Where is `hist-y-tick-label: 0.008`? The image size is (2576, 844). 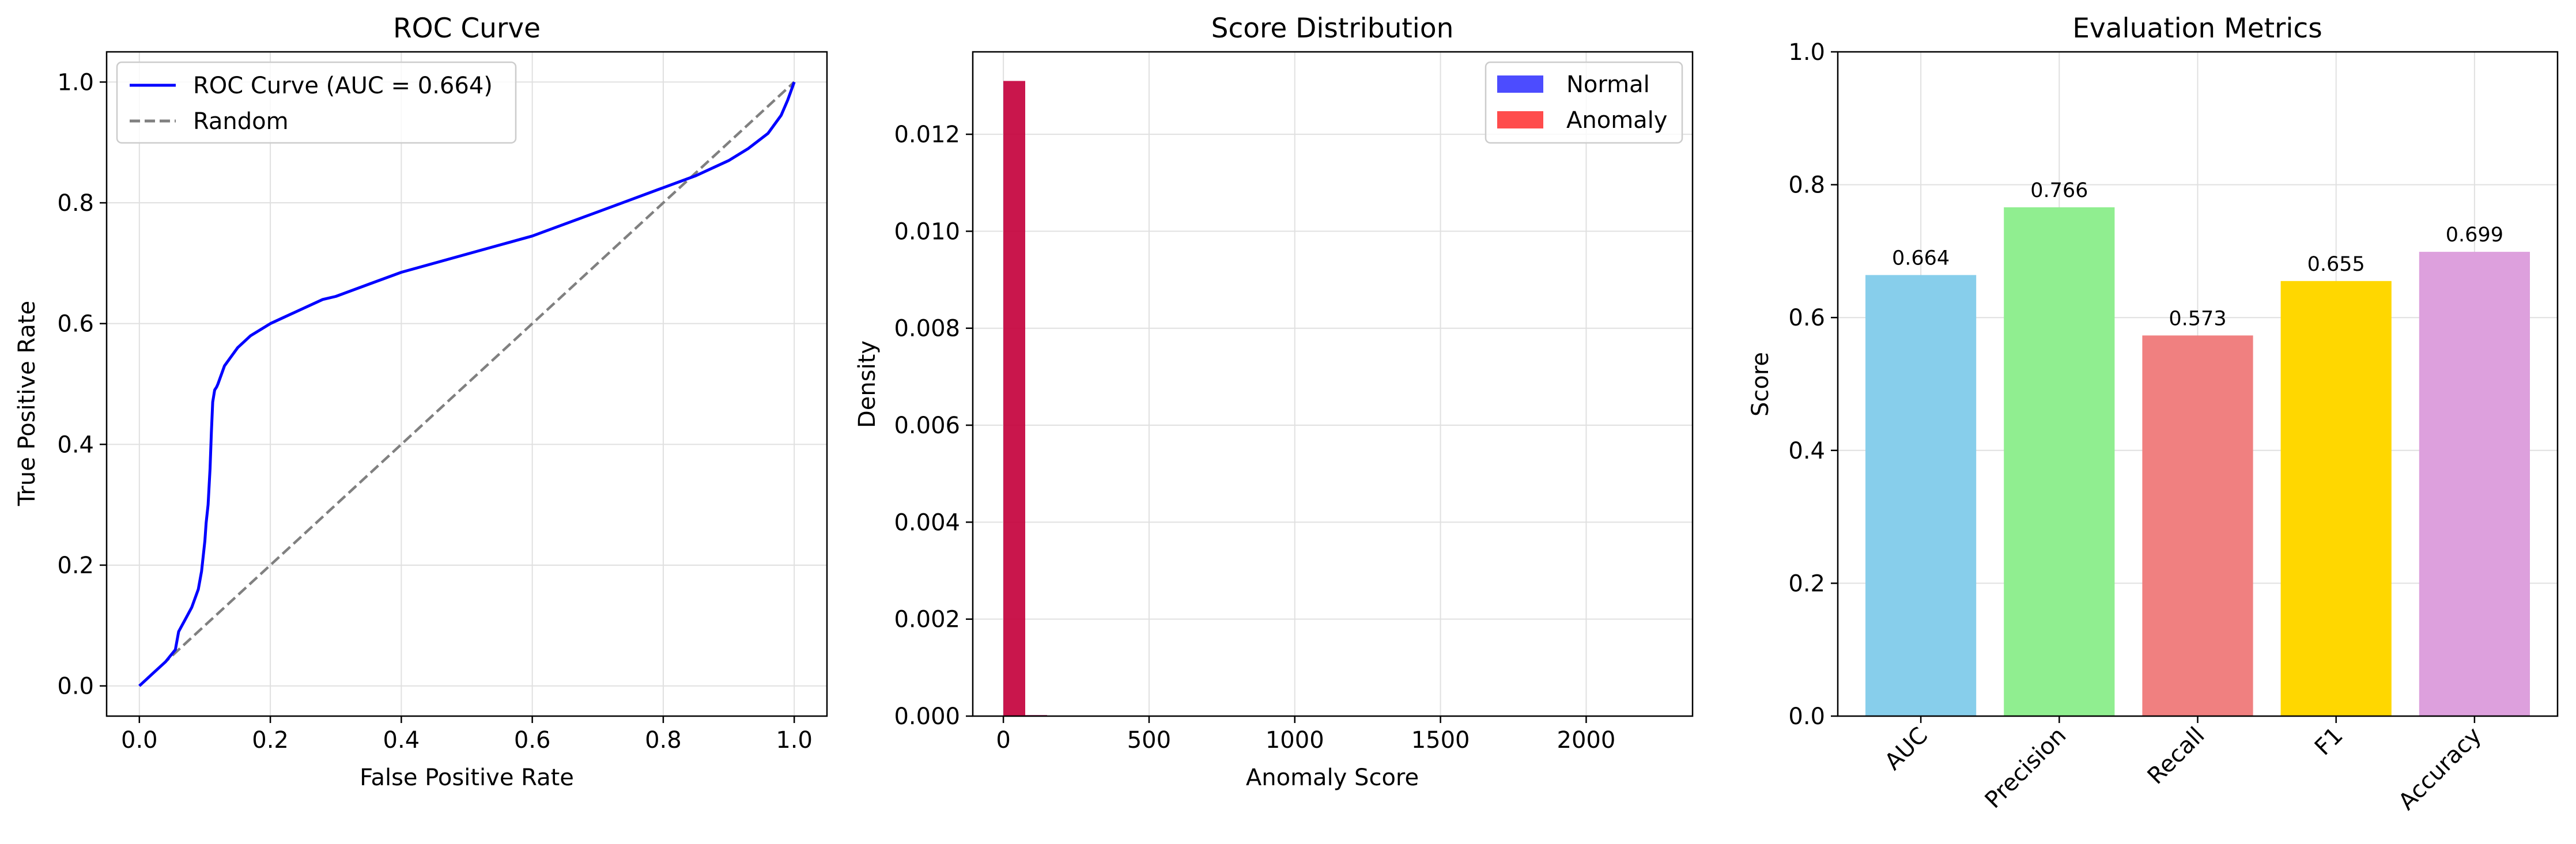 hist-y-tick-label: 0.008 is located at coordinates (927, 329).